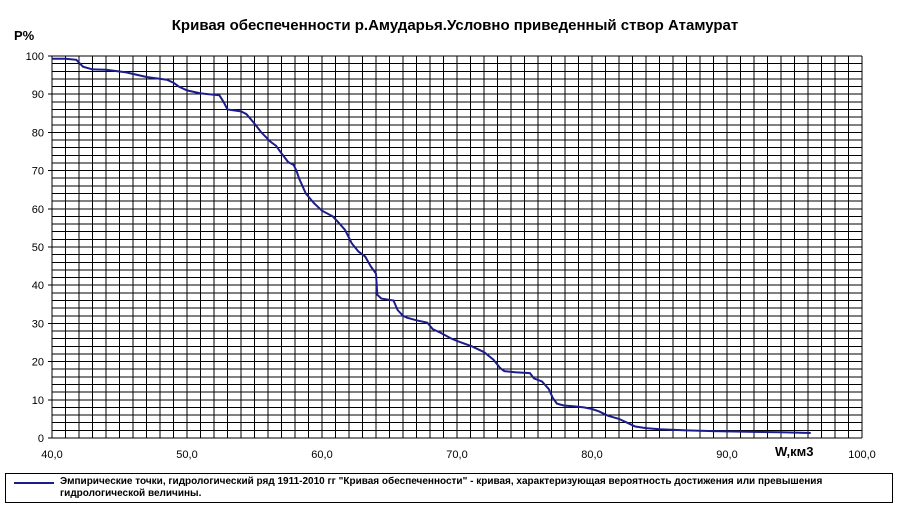 The height and width of the screenshot is (507, 900). Describe the element at coordinates (38, 210) in the screenshot. I see `y-tick-label: 60` at that location.